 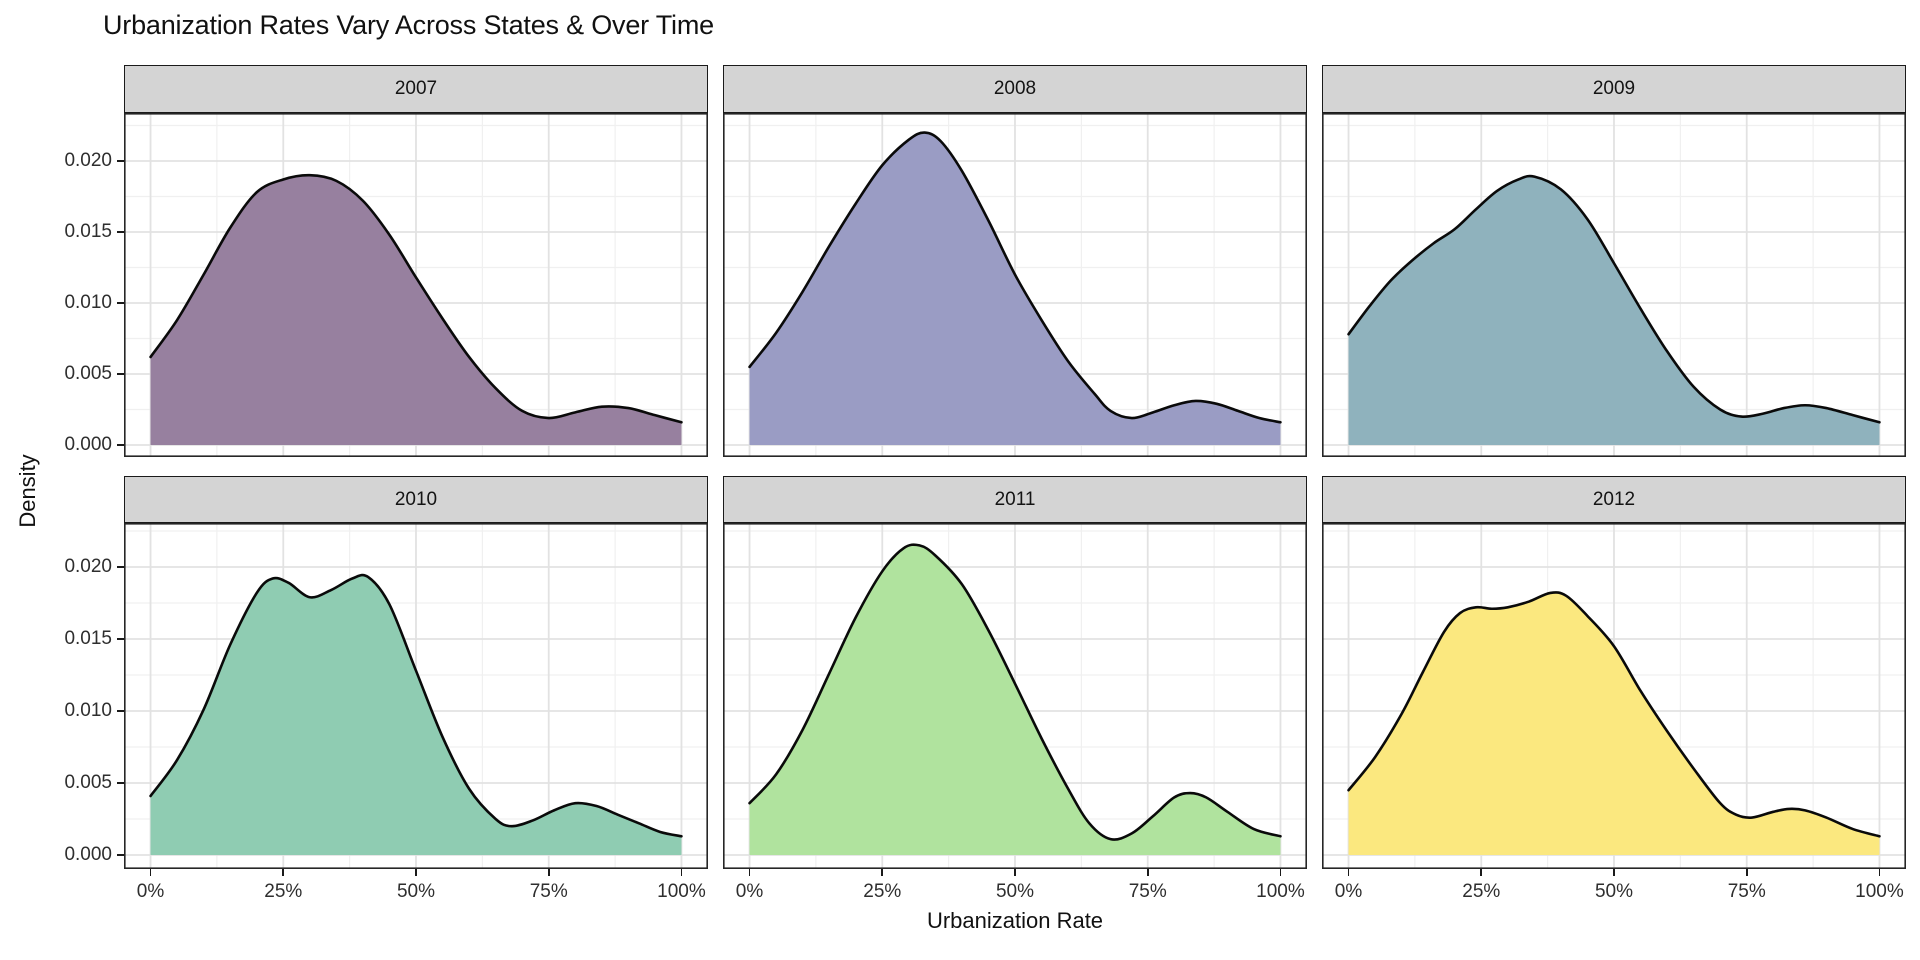 I want to click on facet-strip-2010: 2010, so click(x=416, y=499).